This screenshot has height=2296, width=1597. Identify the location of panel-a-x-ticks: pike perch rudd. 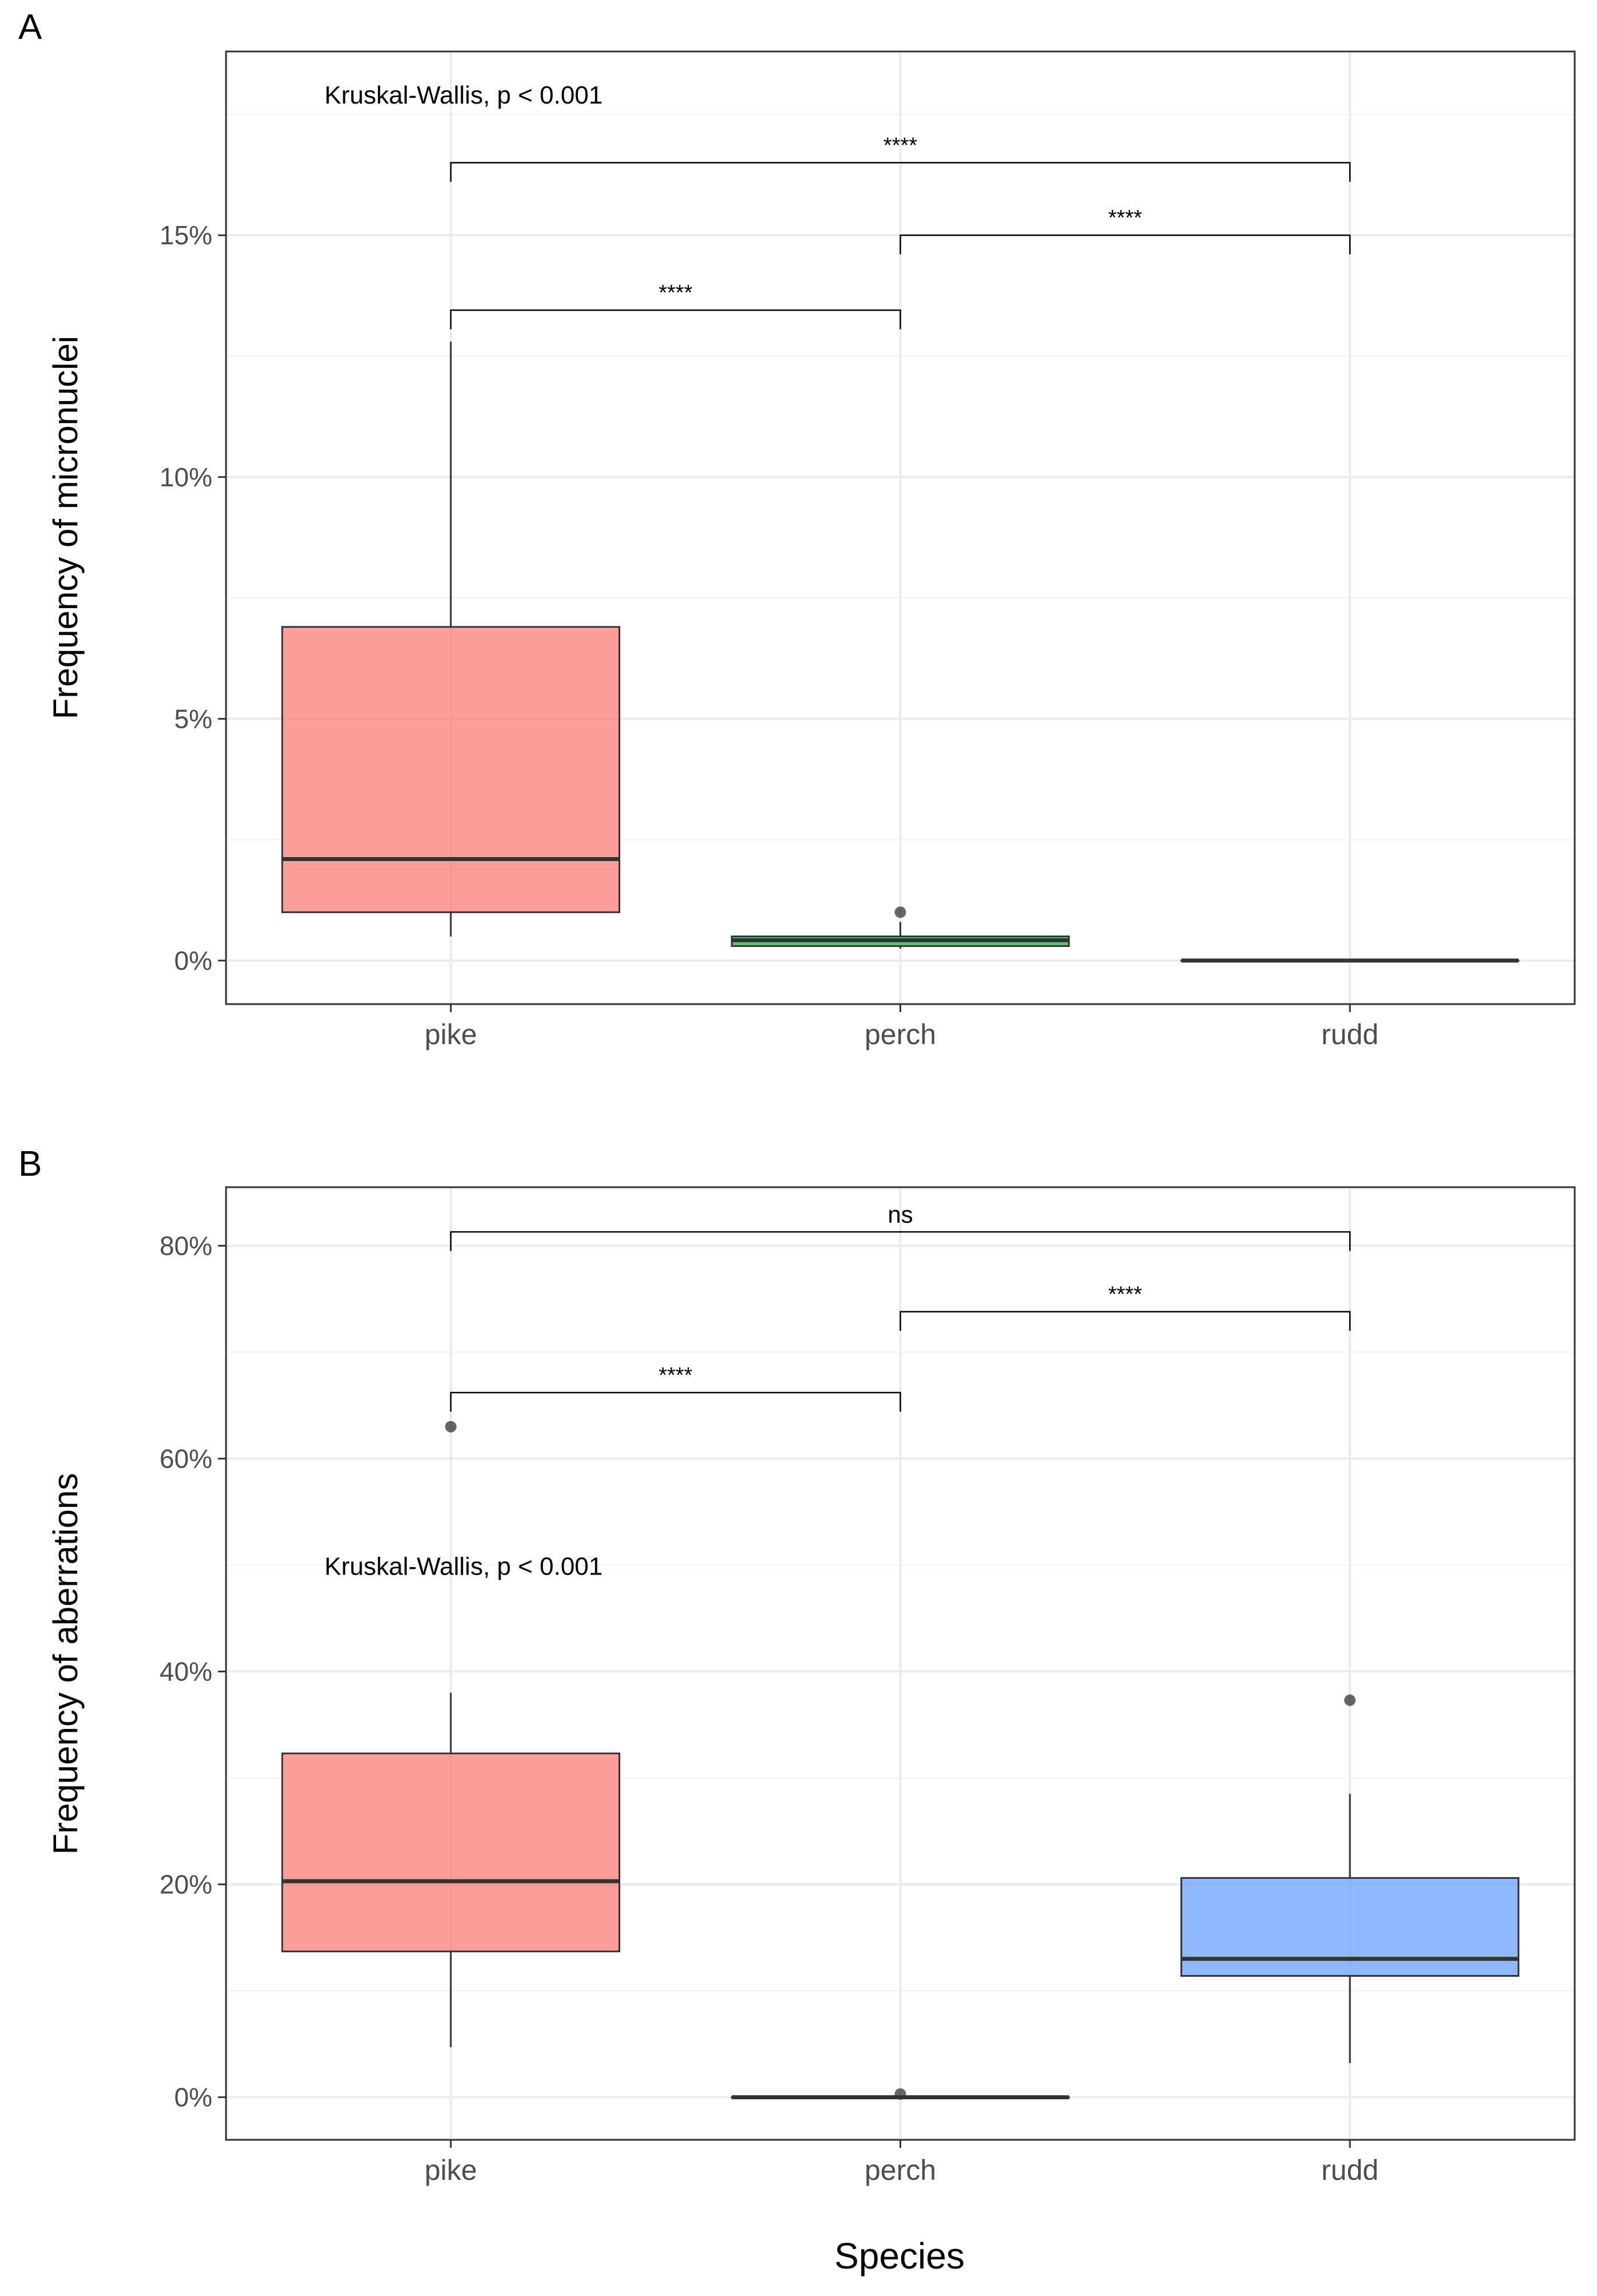
(901, 1027).